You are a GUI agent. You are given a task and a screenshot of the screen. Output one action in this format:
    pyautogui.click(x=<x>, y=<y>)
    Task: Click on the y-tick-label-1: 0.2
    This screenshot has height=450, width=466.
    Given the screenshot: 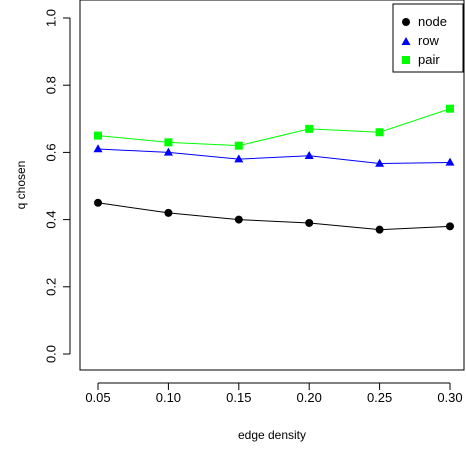 What is the action you would take?
    pyautogui.click(x=50, y=287)
    